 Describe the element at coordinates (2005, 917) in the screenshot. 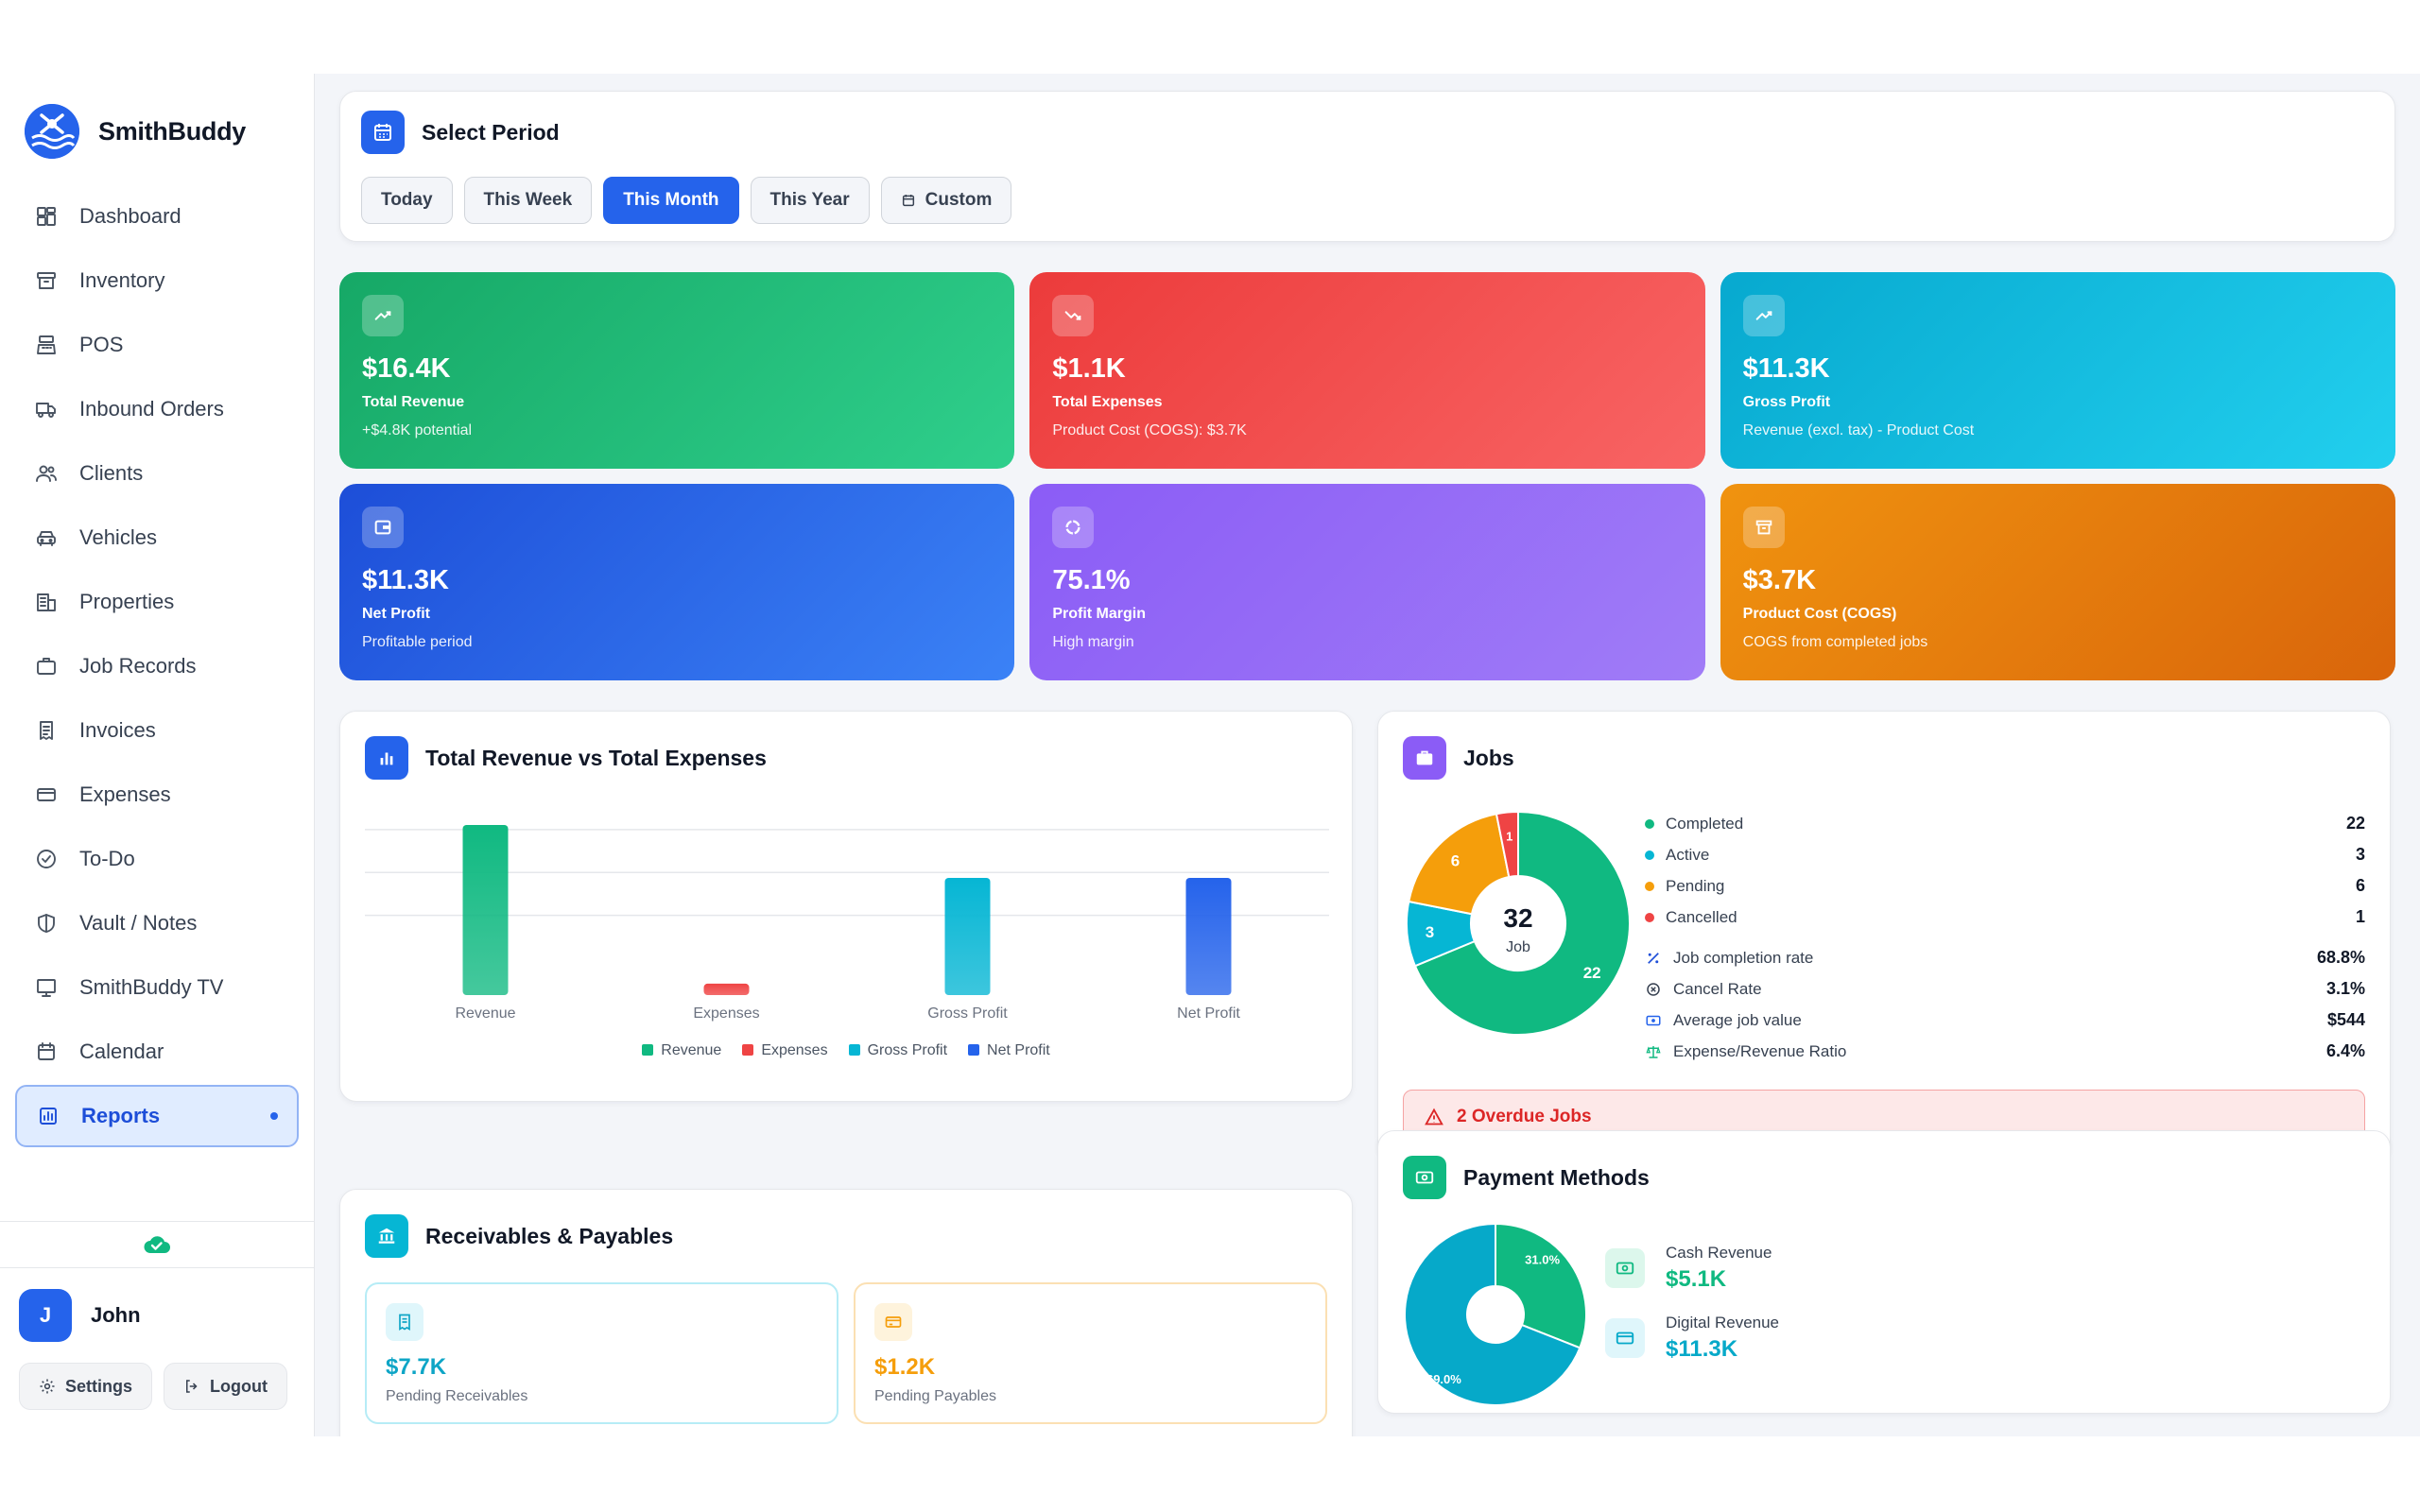

I see `job-status-cancelled: Cancelled 1` at that location.